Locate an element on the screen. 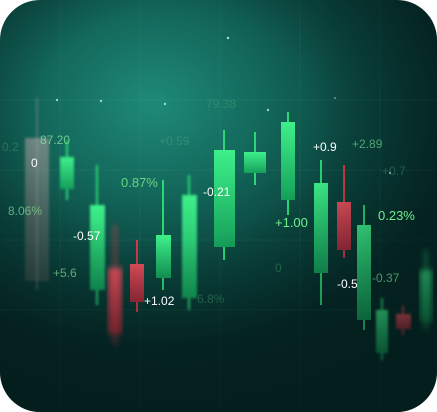  label-minus-0-57: -0.57 is located at coordinates (87, 236).